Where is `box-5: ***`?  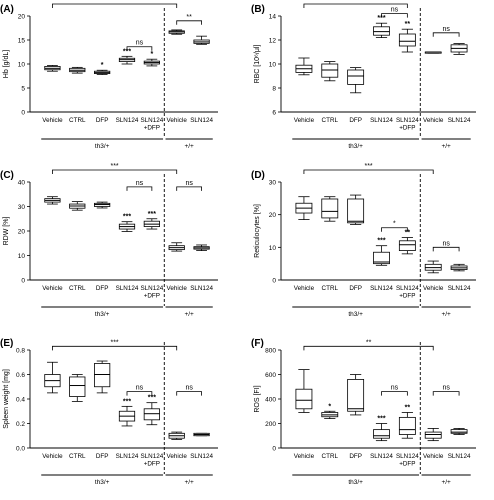
box-5: *** is located at coordinates (151, 410).